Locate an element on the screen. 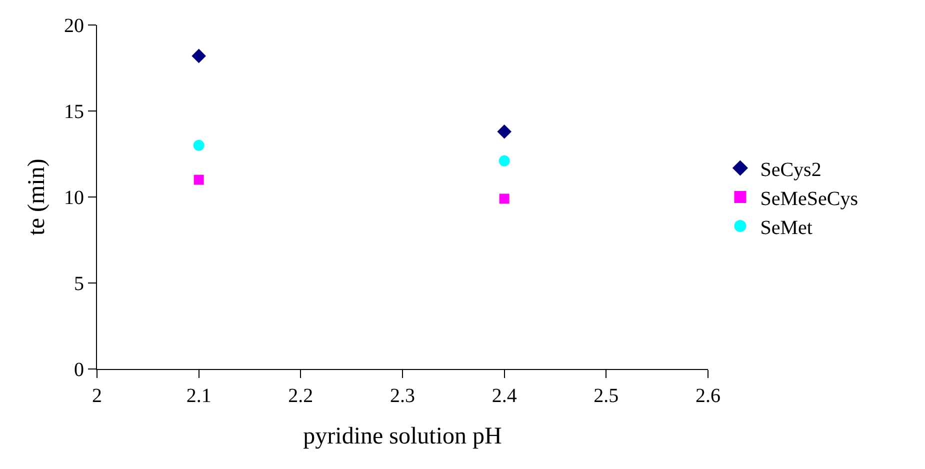 The width and height of the screenshot is (925, 469). x-tick-label: 2 is located at coordinates (97, 396).